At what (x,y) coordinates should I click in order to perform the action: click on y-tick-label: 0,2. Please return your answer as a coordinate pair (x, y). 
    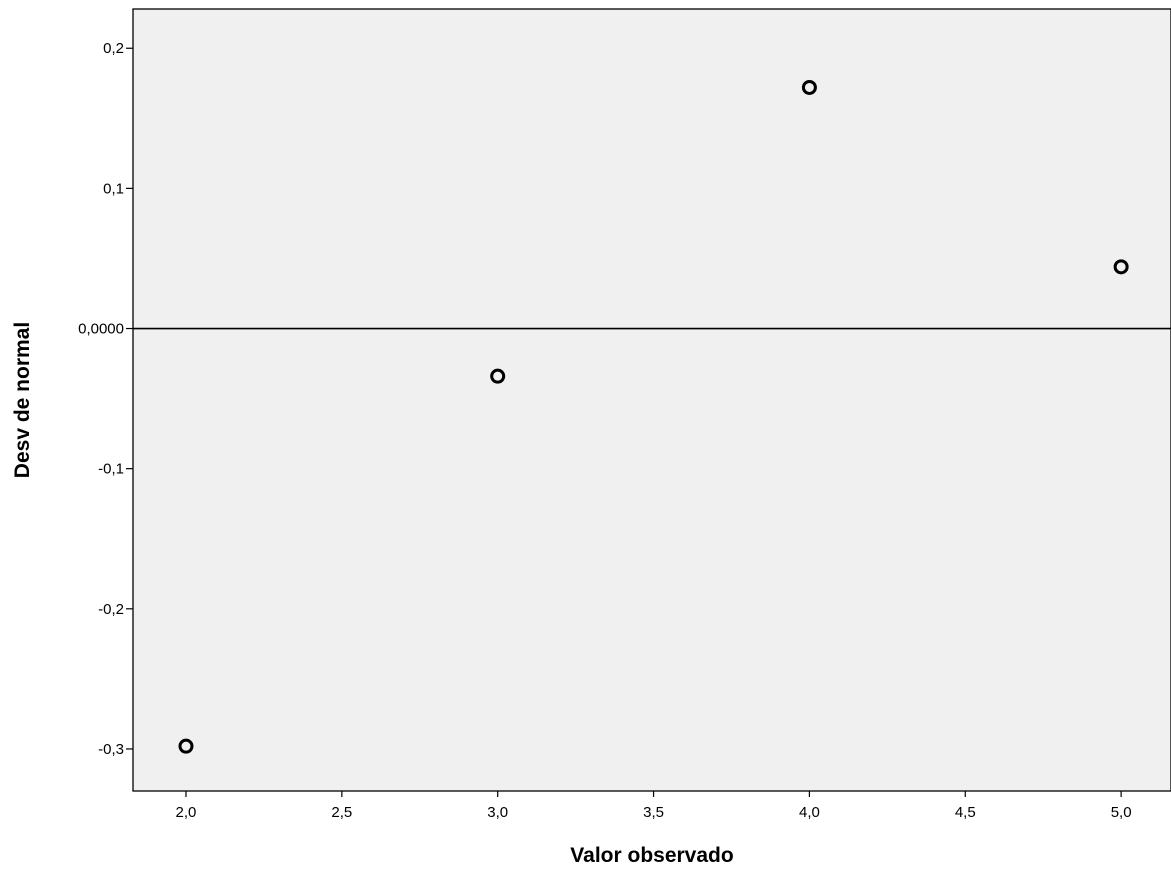
    Looking at the image, I should click on (113, 48).